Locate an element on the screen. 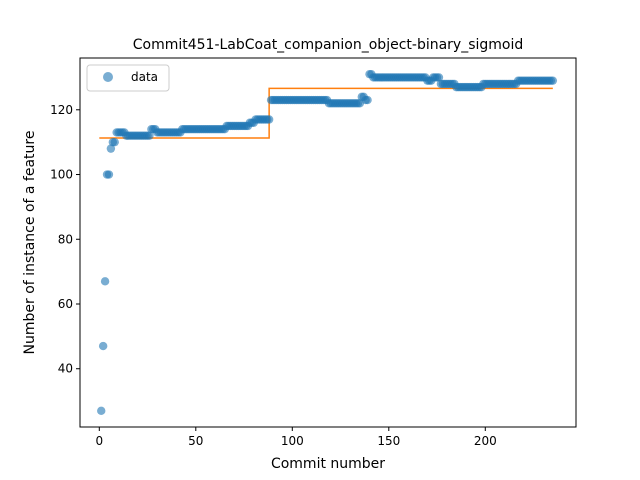 This screenshot has width=640, height=480. x-axis-label: Commit number is located at coordinates (328, 464).